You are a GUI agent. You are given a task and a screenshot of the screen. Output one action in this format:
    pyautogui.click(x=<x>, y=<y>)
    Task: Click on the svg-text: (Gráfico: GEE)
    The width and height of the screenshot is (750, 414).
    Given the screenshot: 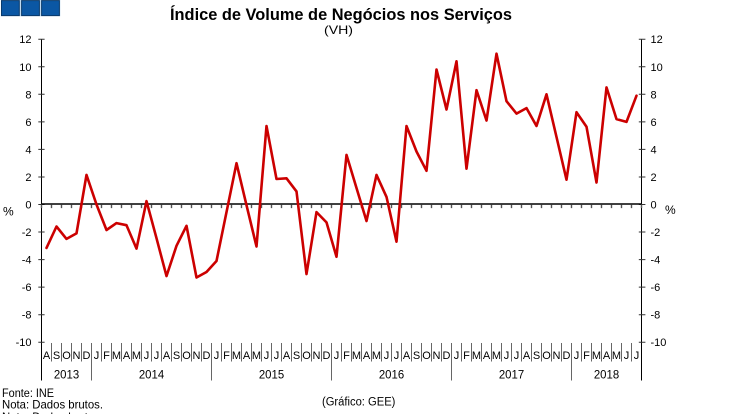 What is the action you would take?
    pyautogui.click(x=359, y=403)
    